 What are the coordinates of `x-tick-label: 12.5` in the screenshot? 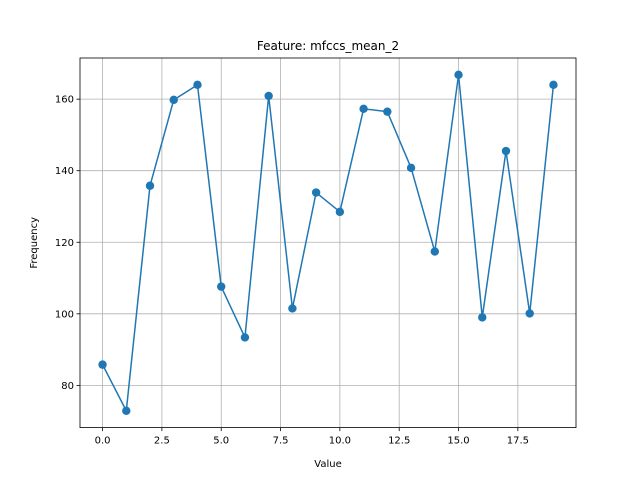 It's located at (399, 441).